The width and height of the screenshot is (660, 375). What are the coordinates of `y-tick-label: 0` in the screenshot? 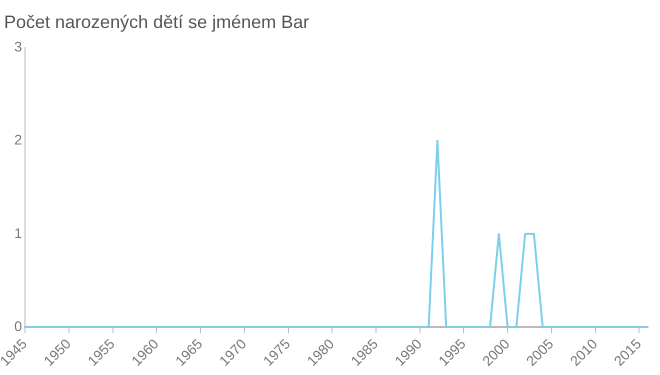 It's located at (18, 326).